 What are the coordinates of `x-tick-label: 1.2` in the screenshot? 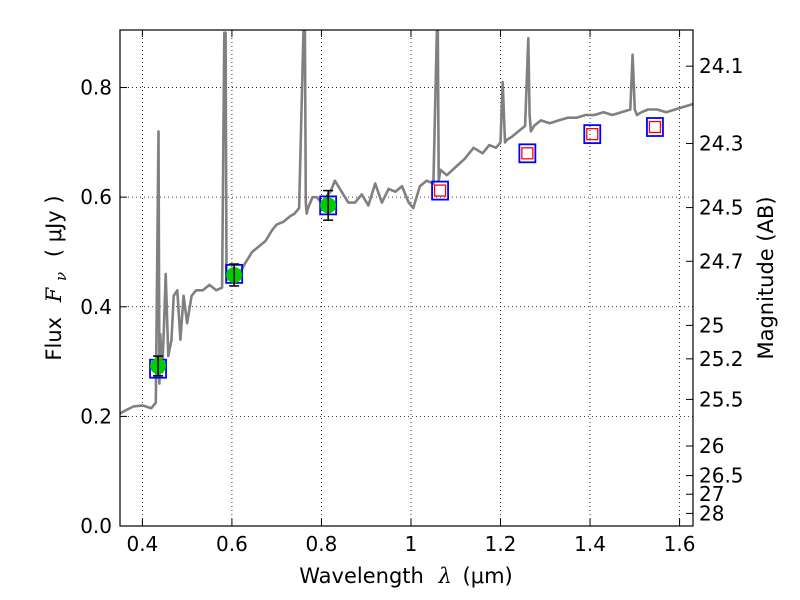 It's located at (501, 544).